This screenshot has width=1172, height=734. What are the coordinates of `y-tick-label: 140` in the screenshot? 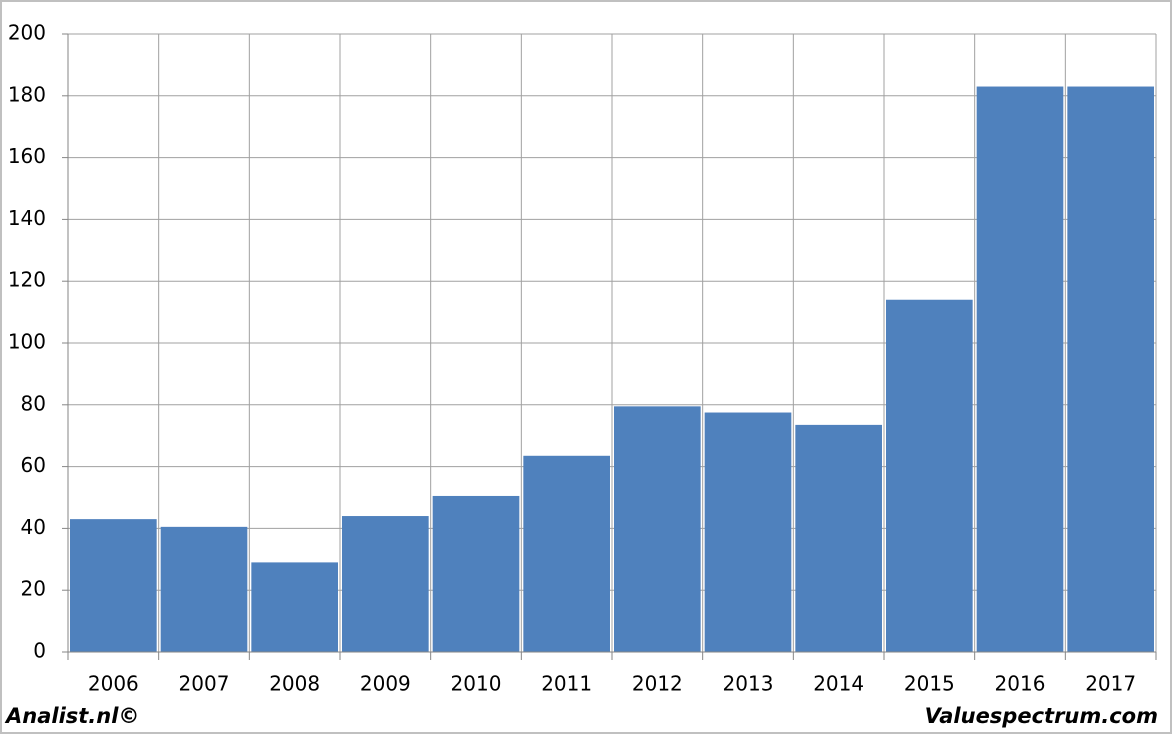 It's located at (27, 218).